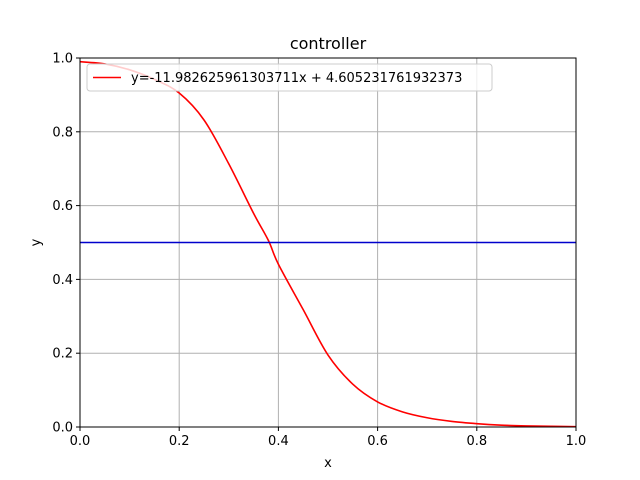 This screenshot has height=480, width=640. Describe the element at coordinates (476, 441) in the screenshot. I see `x-tick-label: 0.8` at that location.